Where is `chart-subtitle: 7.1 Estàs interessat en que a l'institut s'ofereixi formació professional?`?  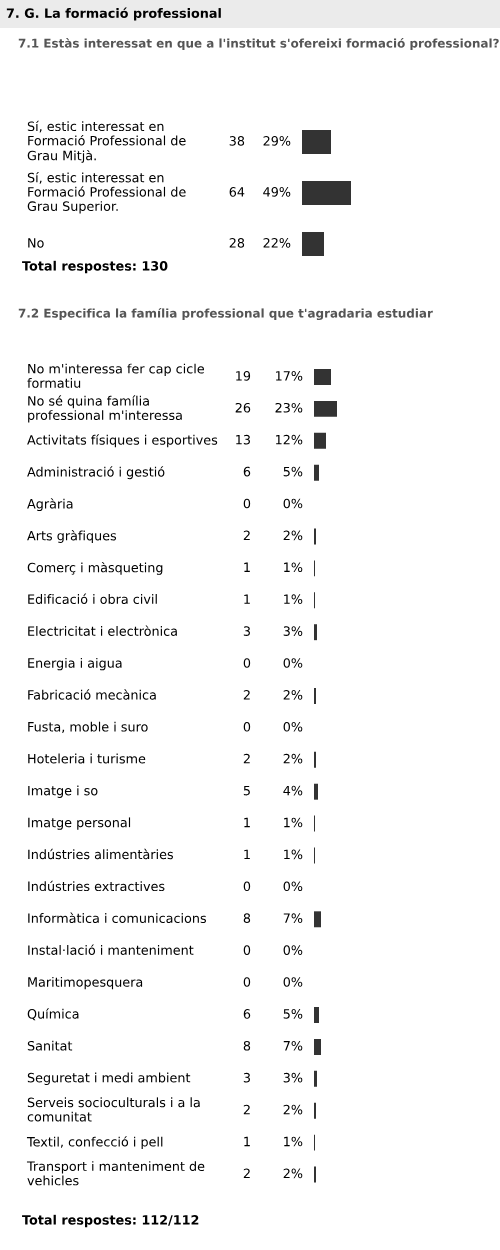 chart-subtitle: 7.1 Estàs interessat en que a l'institut s'ofereixi formació professional? is located at coordinates (258, 44).